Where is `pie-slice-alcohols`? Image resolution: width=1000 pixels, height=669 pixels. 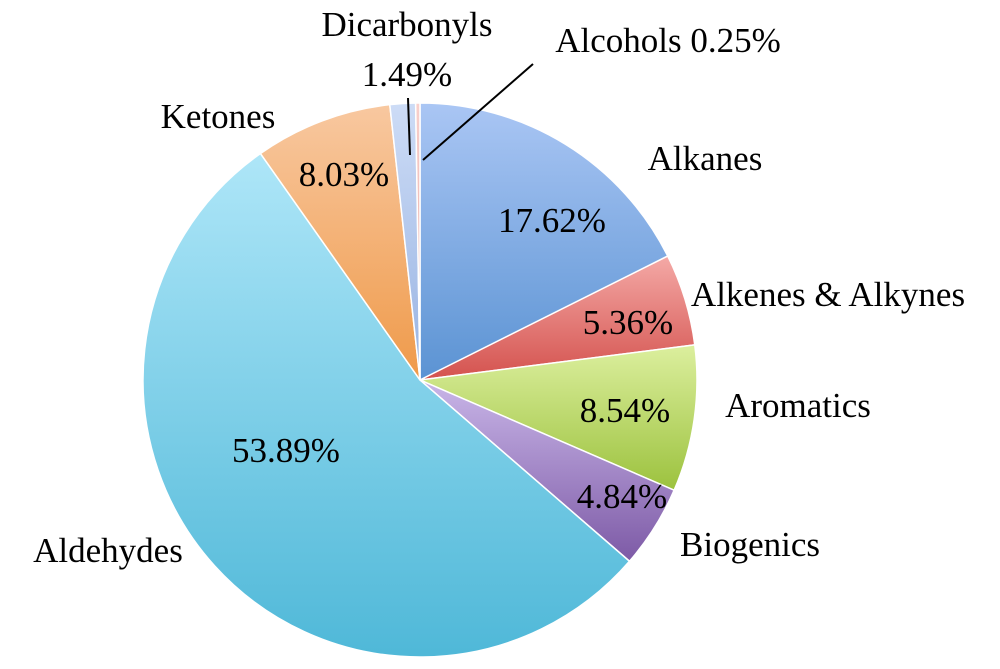
pie-slice-alcohols is located at coordinates (417, 241).